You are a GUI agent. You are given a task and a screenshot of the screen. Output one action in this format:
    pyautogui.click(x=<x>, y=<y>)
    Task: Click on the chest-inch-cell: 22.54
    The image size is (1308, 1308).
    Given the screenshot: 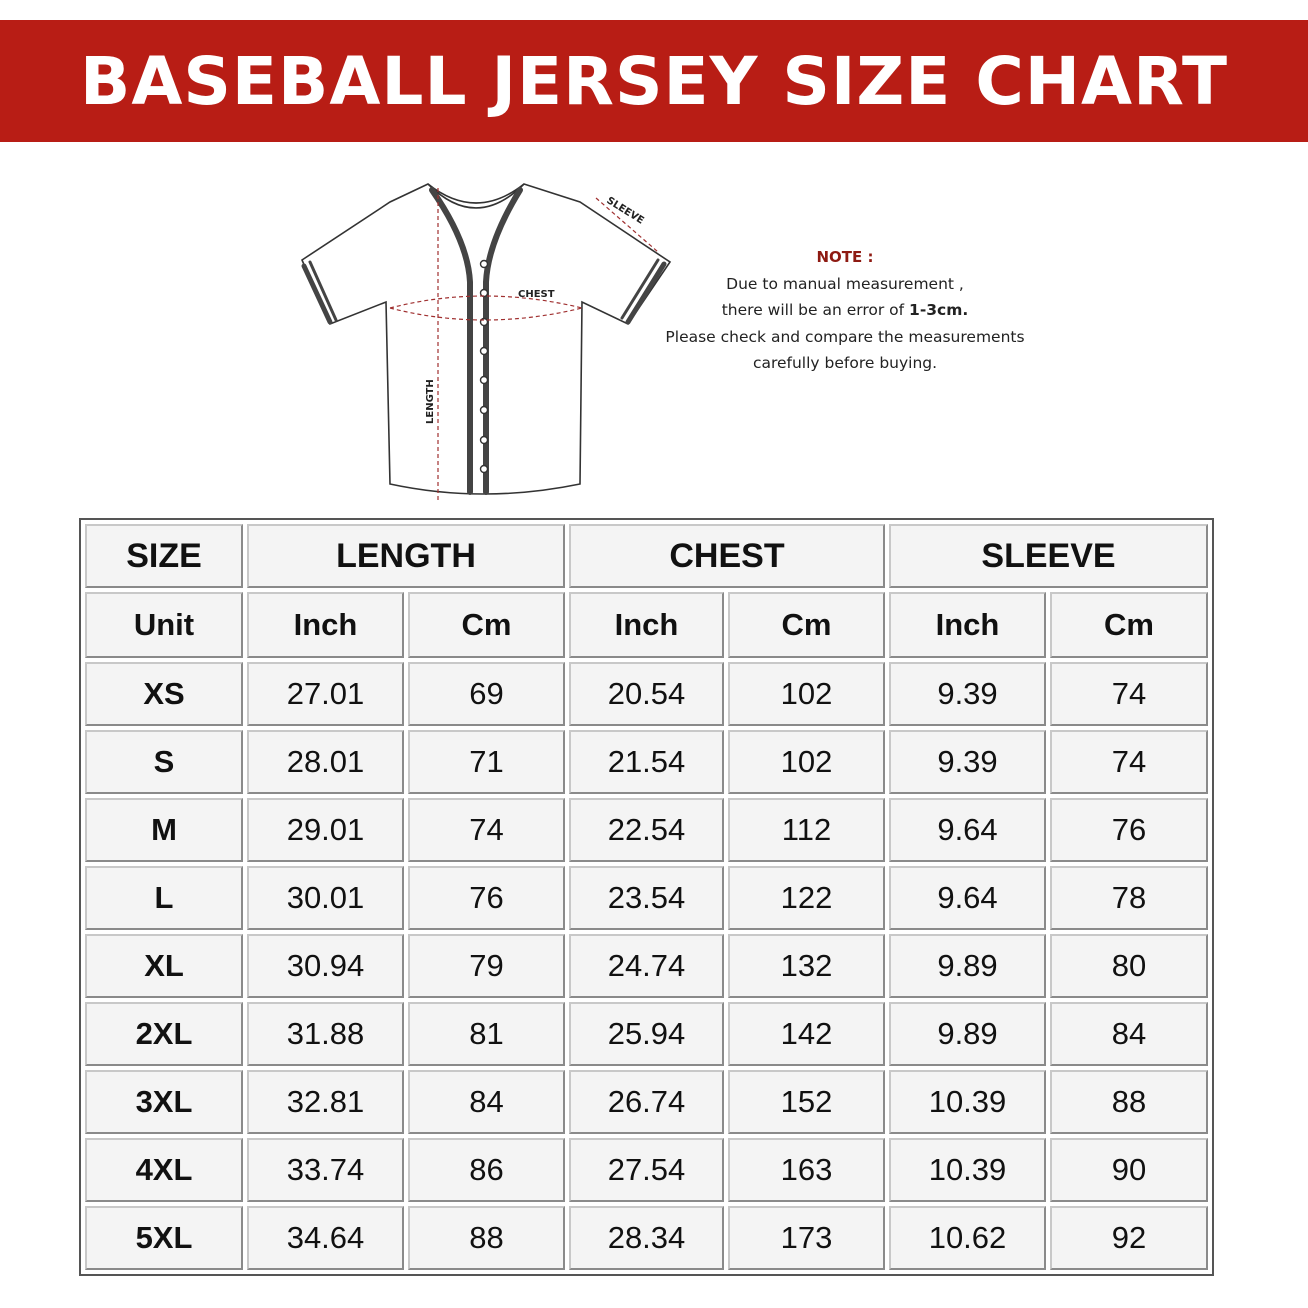 What is the action you would take?
    pyautogui.click(x=646, y=830)
    